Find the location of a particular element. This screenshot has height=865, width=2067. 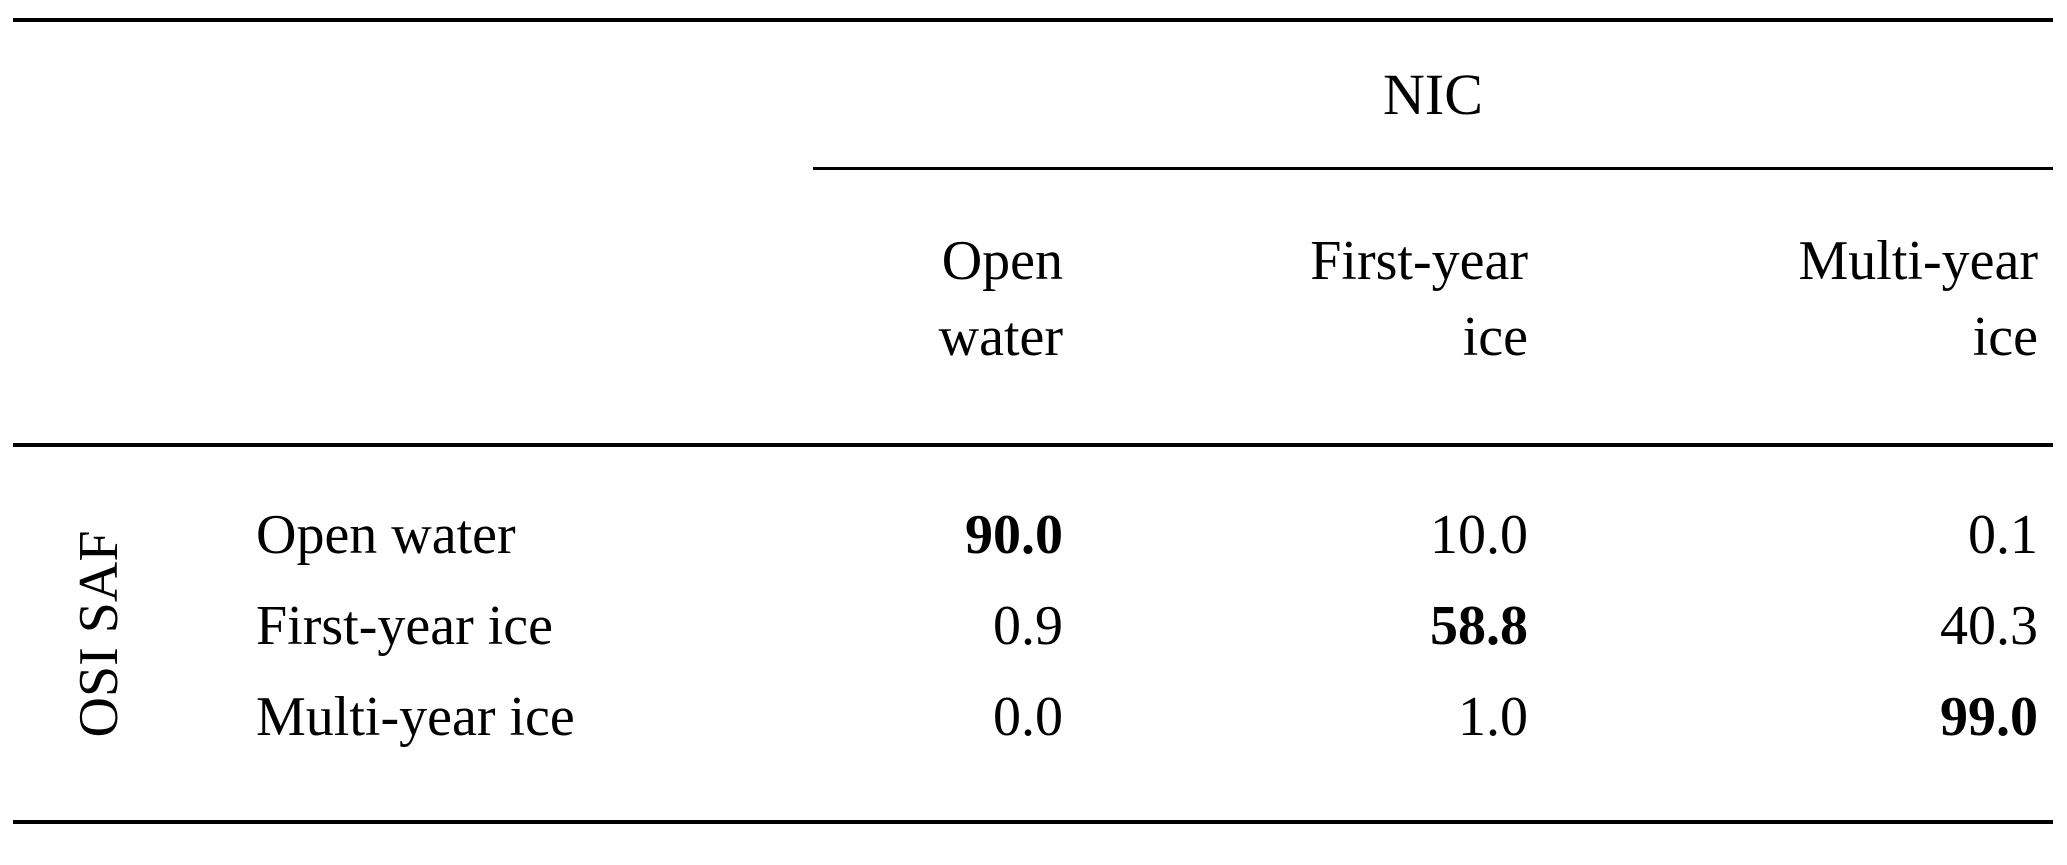

column-header-line: water is located at coordinates (1000, 337).